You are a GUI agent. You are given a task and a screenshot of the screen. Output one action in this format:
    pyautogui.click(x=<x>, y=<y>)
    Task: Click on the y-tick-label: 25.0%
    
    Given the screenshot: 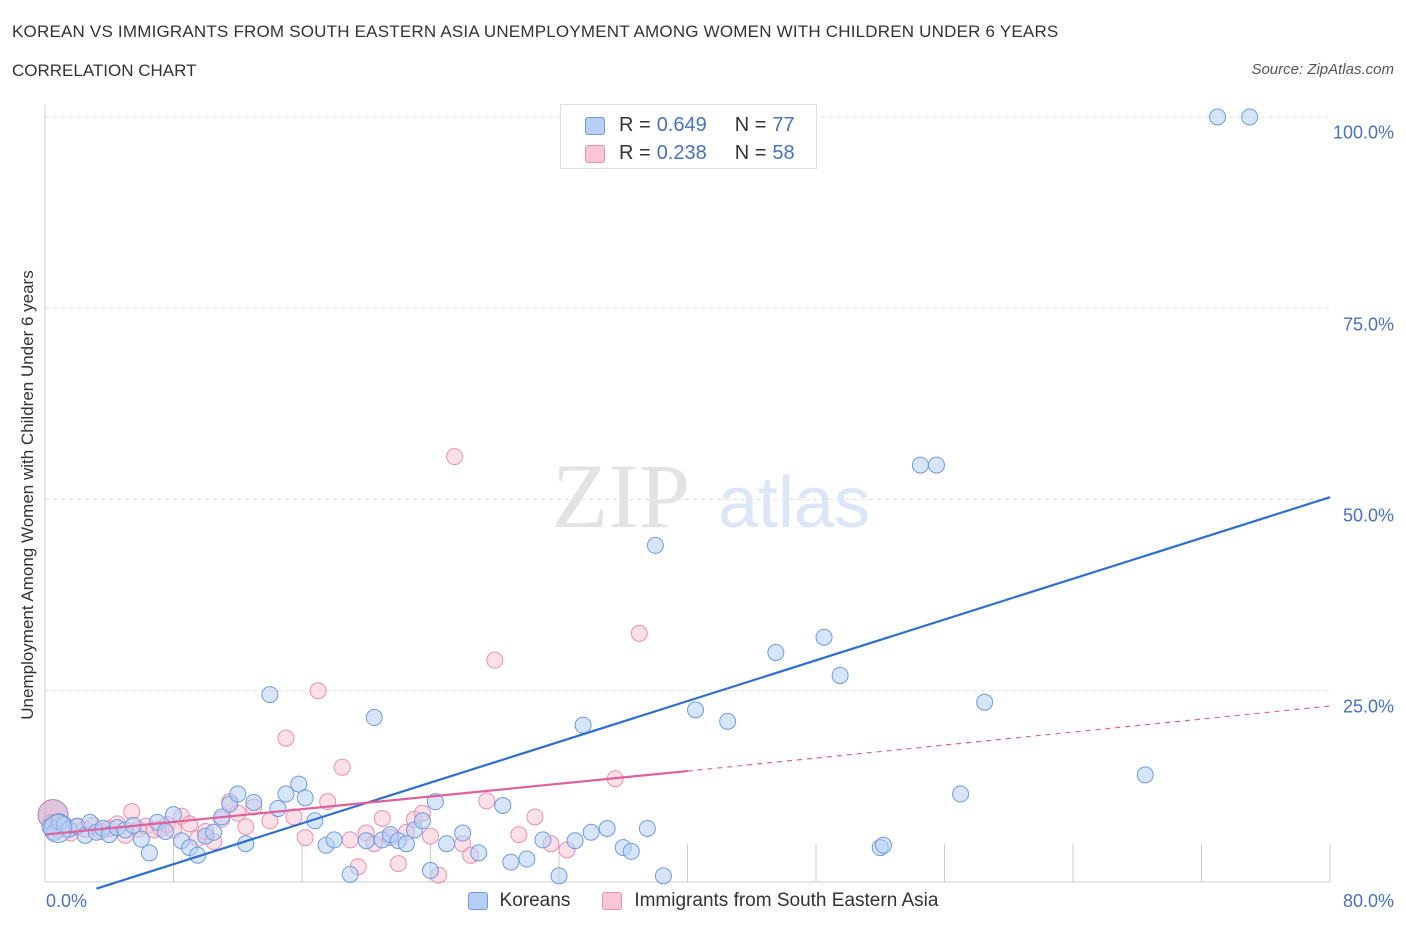 What is the action you would take?
    pyautogui.click(x=1368, y=706)
    